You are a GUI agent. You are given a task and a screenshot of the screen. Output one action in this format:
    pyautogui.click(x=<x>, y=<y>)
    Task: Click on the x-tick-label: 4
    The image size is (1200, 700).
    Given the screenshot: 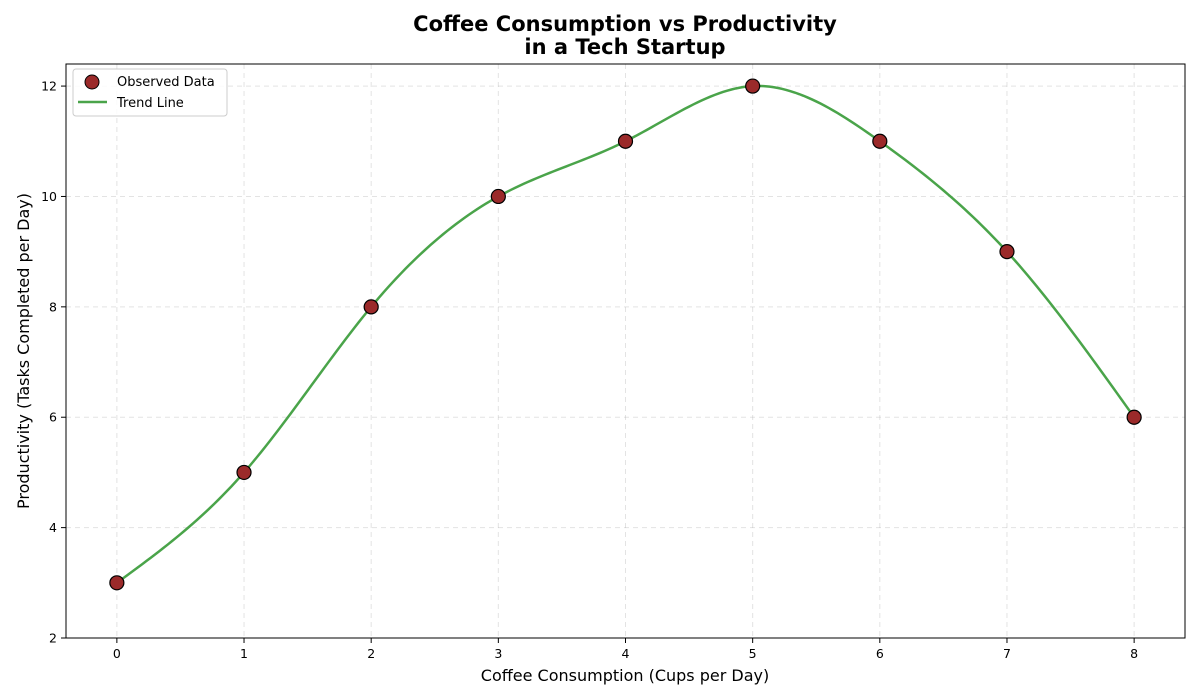 What is the action you would take?
    pyautogui.click(x=626, y=653)
    